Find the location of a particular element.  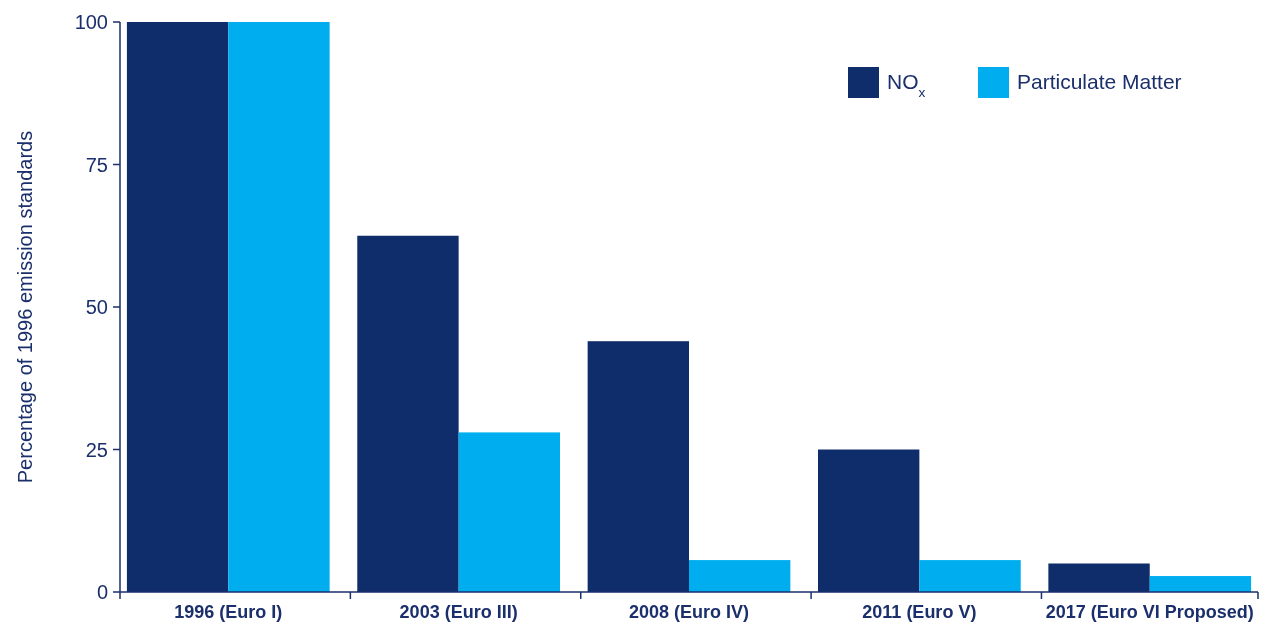

y-tick-label: 75 is located at coordinates (96, 164).